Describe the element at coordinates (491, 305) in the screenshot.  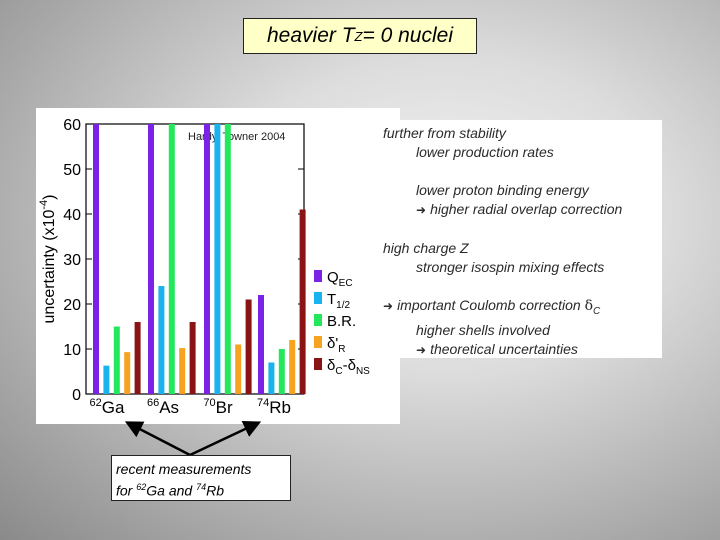
I see `info-line-7: important Coulomb correction` at that location.